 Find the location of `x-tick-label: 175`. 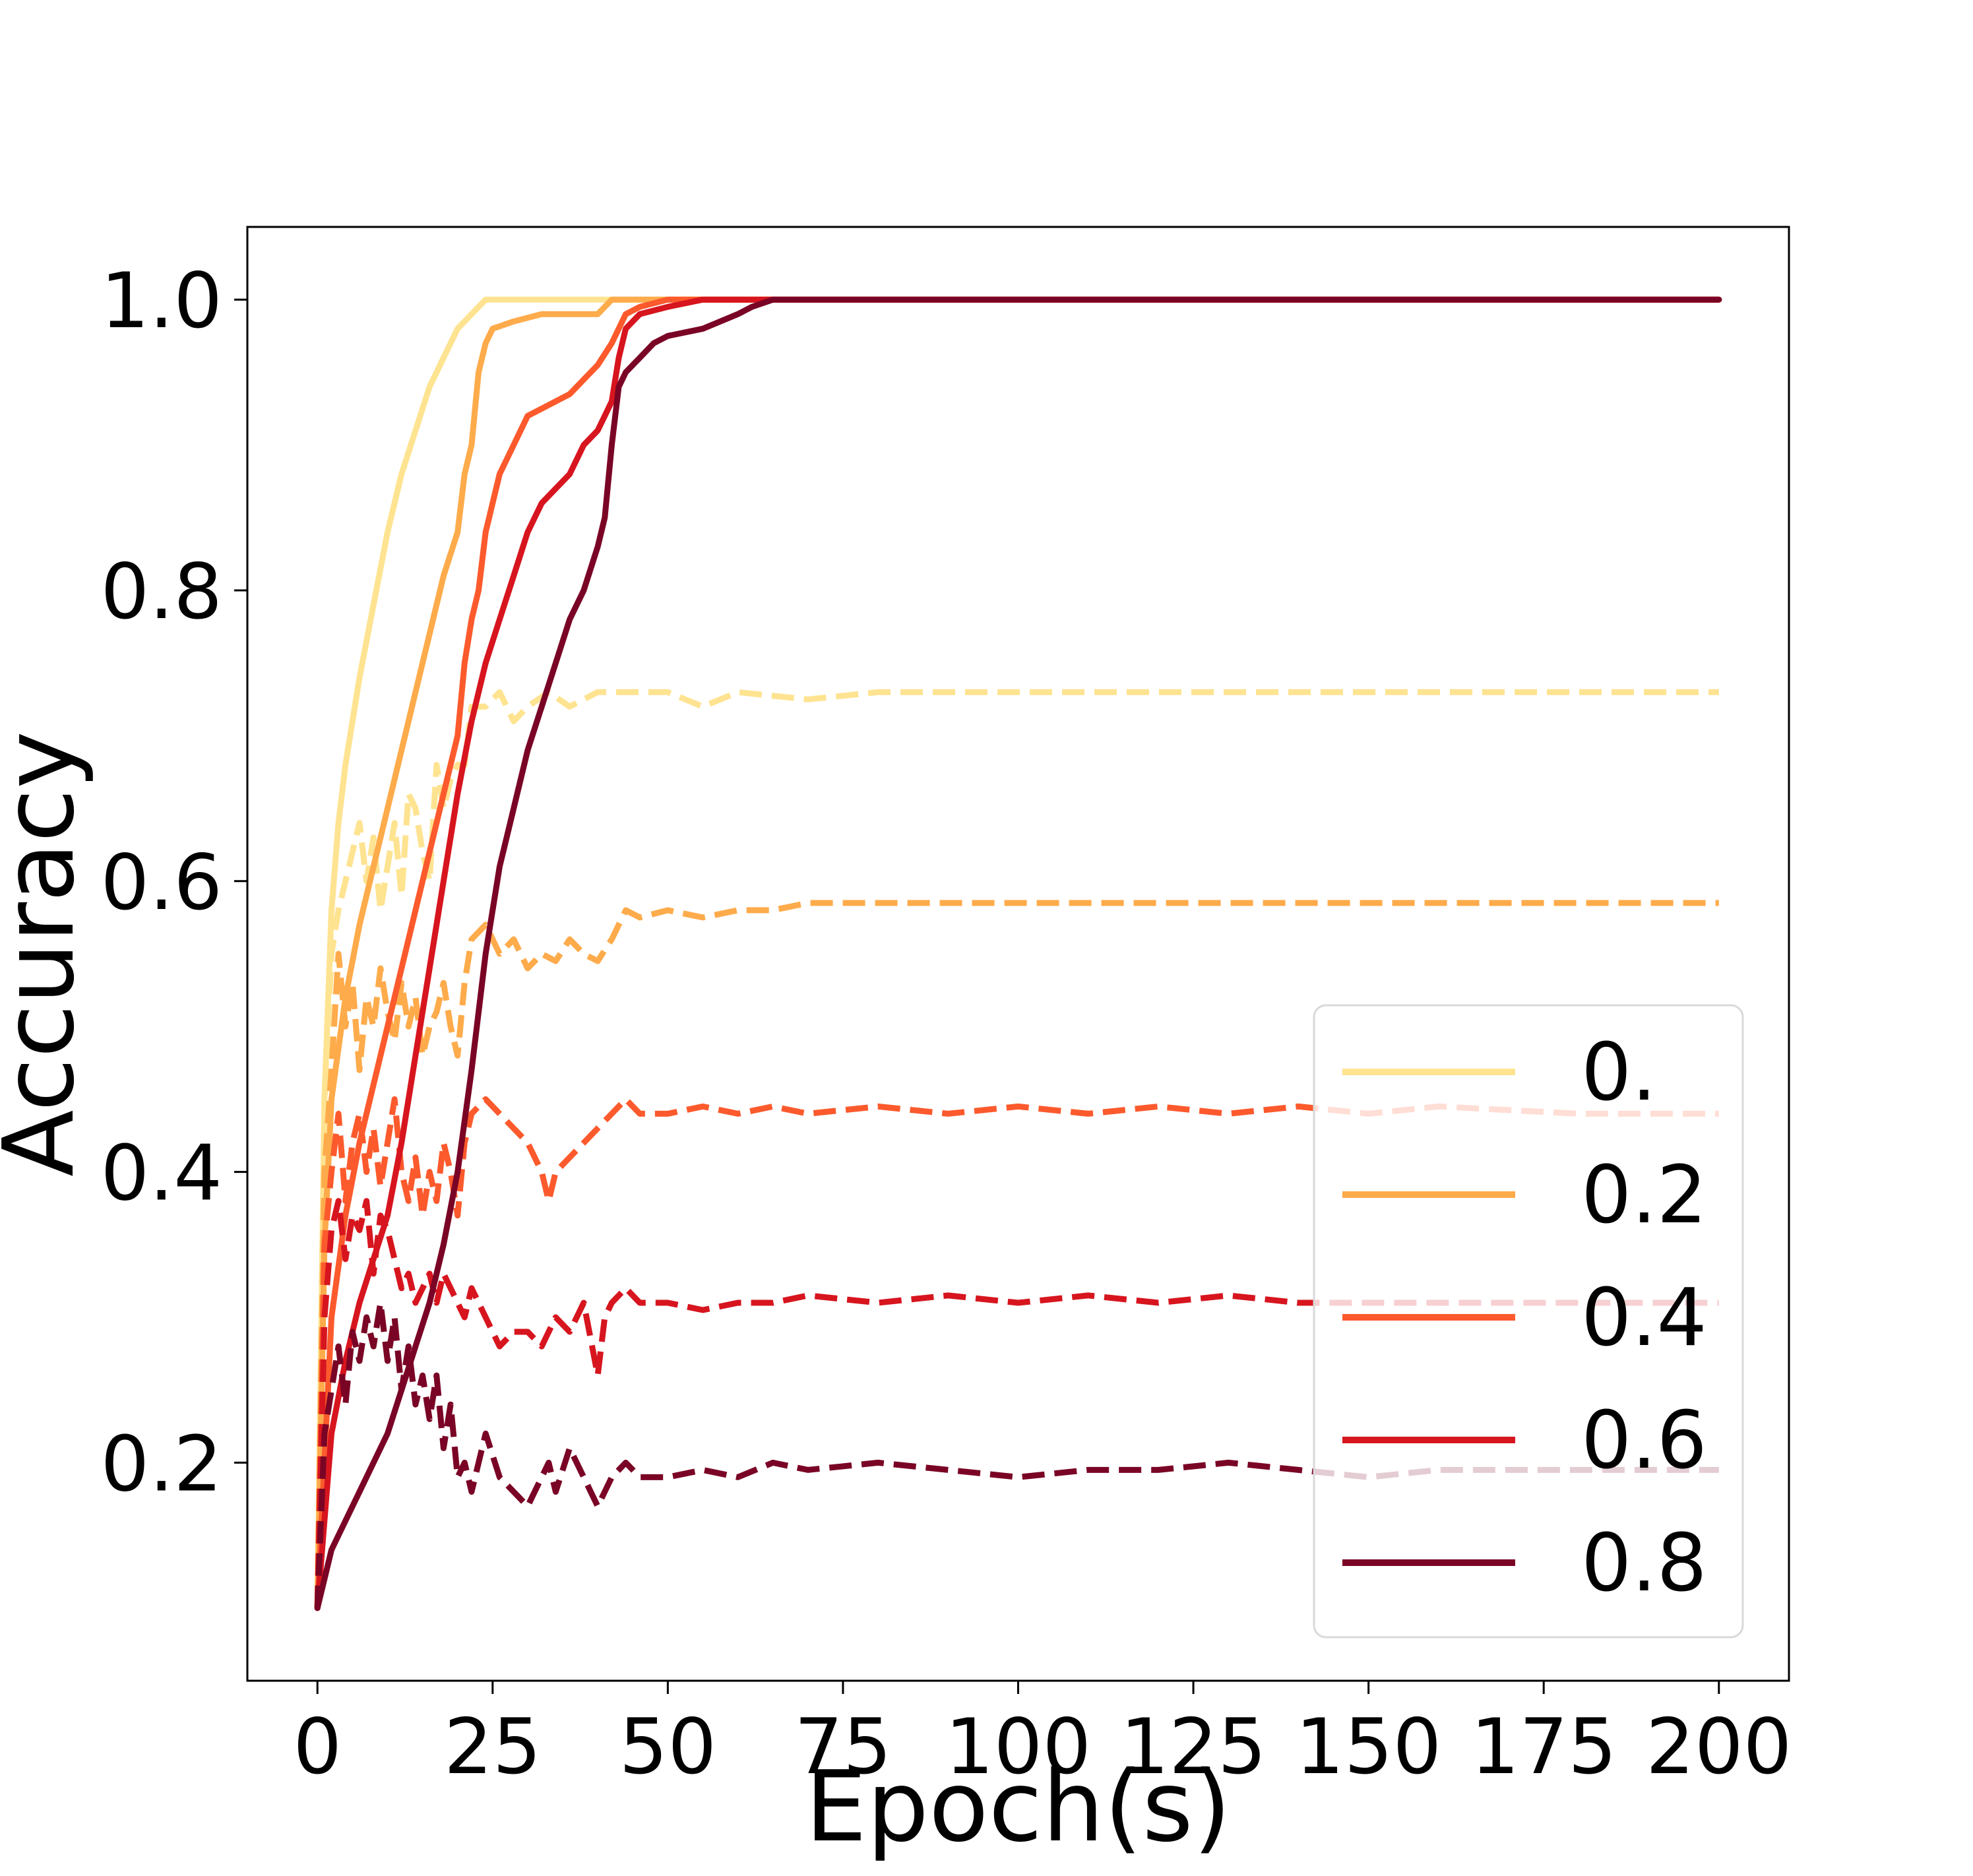

x-tick-label: 175 is located at coordinates (1543, 1747).